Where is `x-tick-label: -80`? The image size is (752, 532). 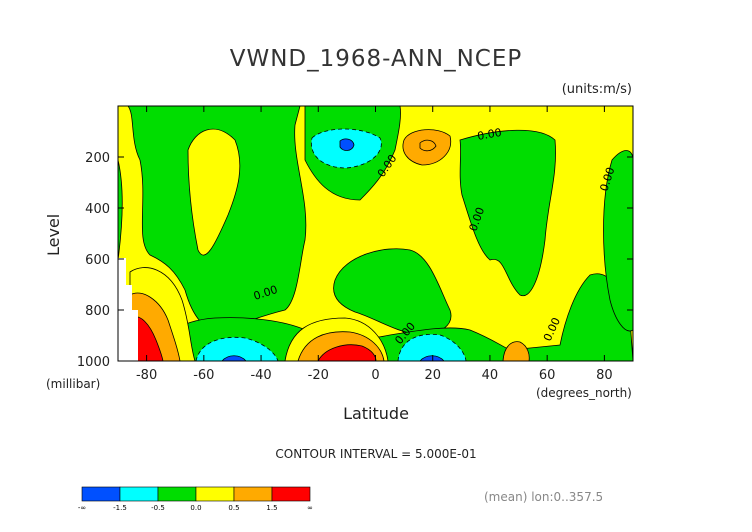 x-tick-label: -80 is located at coordinates (146, 375).